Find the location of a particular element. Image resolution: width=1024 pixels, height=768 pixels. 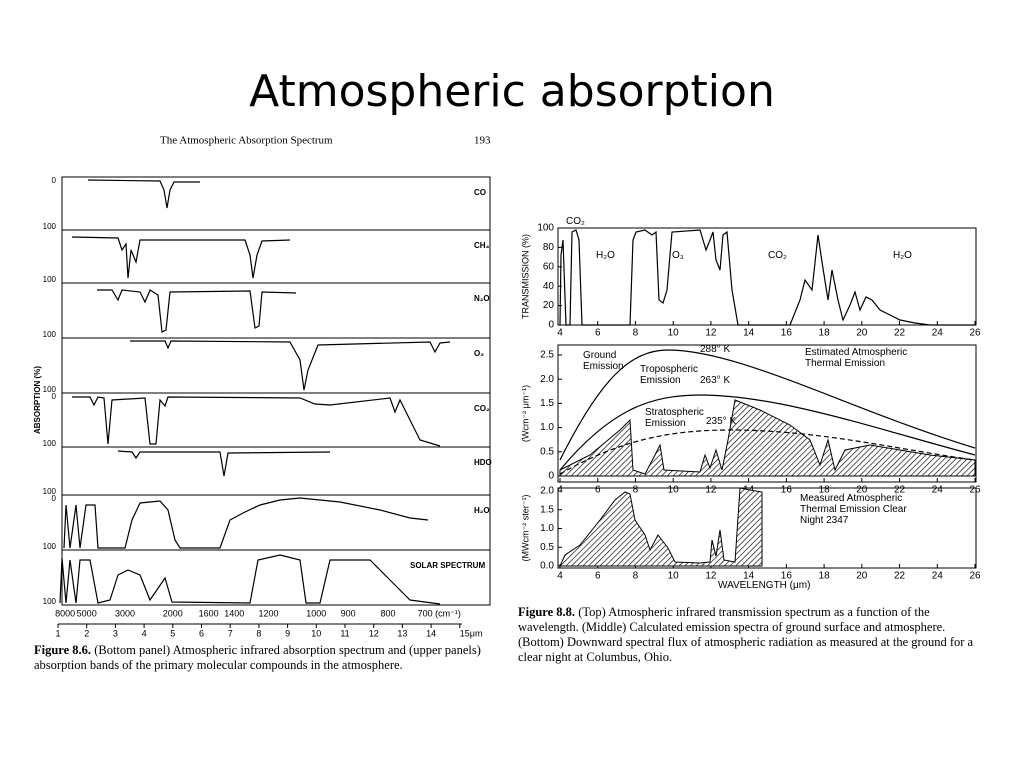

x-tick-label: 26 is located at coordinates (975, 490).